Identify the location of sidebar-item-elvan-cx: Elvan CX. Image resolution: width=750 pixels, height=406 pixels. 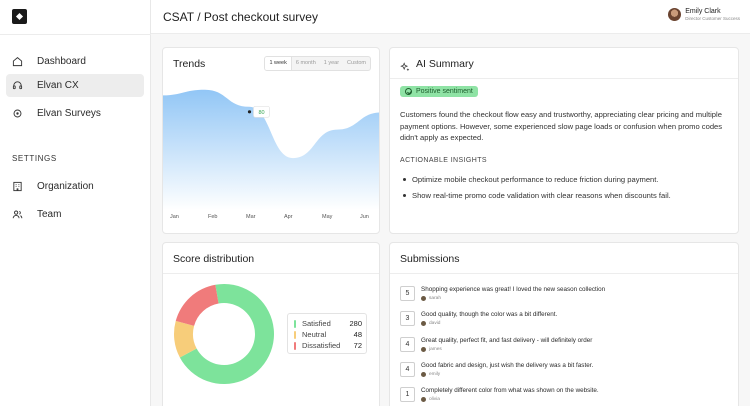
(75, 85).